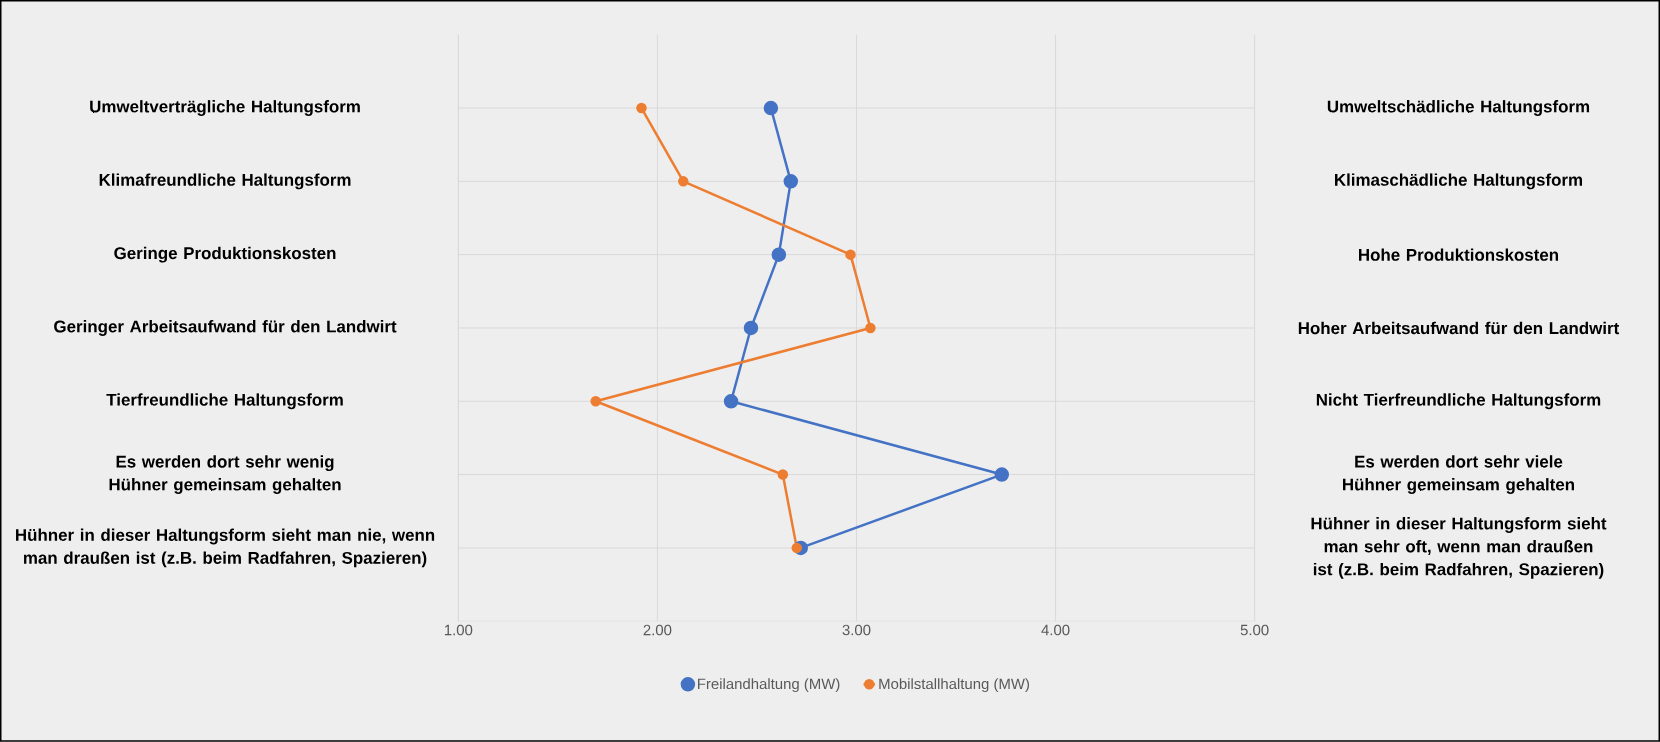  I want to click on y-tick-label: Geringe Produktionskosten, so click(225, 254).